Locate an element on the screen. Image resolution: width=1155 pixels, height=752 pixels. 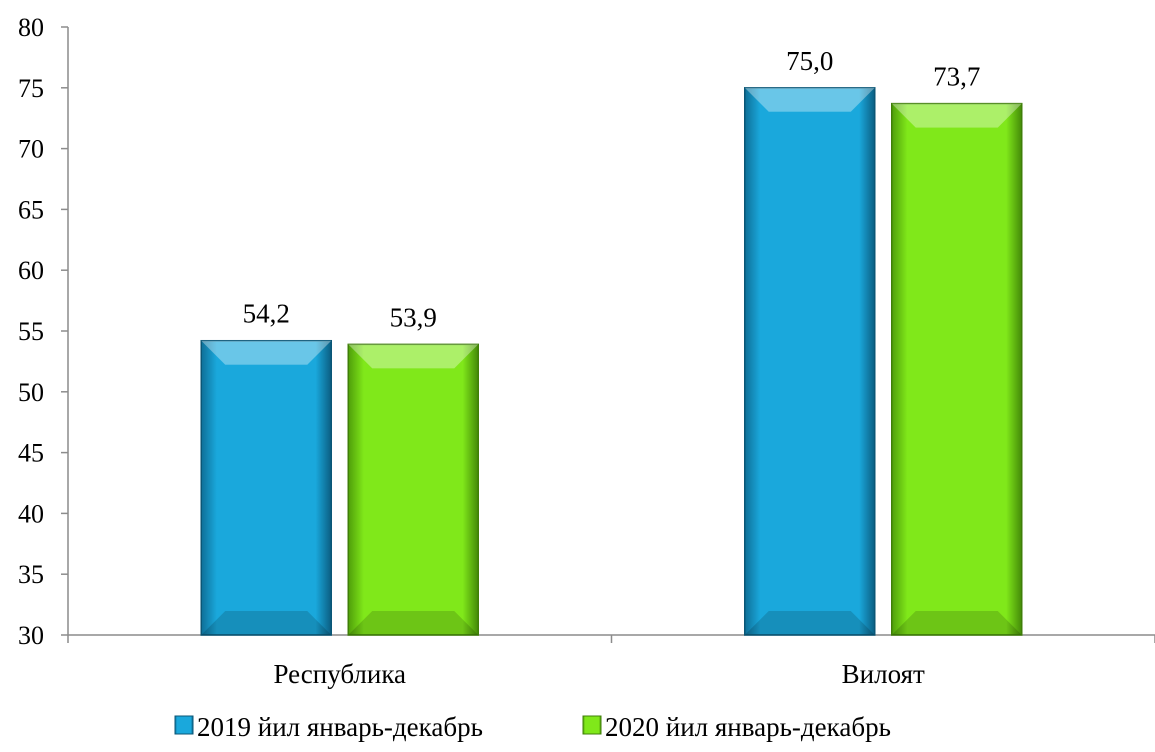
y-tick-label: 75 is located at coordinates (31, 88).